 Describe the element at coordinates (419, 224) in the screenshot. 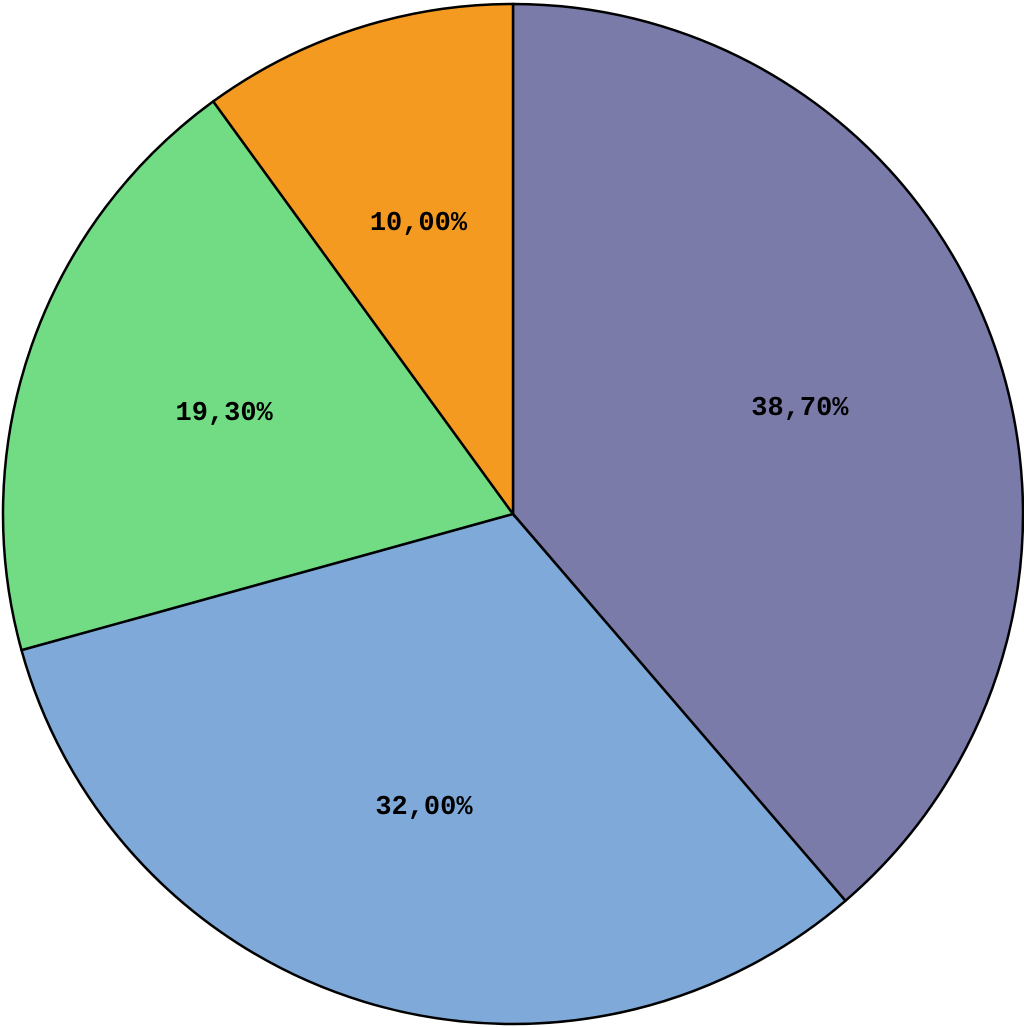

I see `data-label: 10,00%` at that location.